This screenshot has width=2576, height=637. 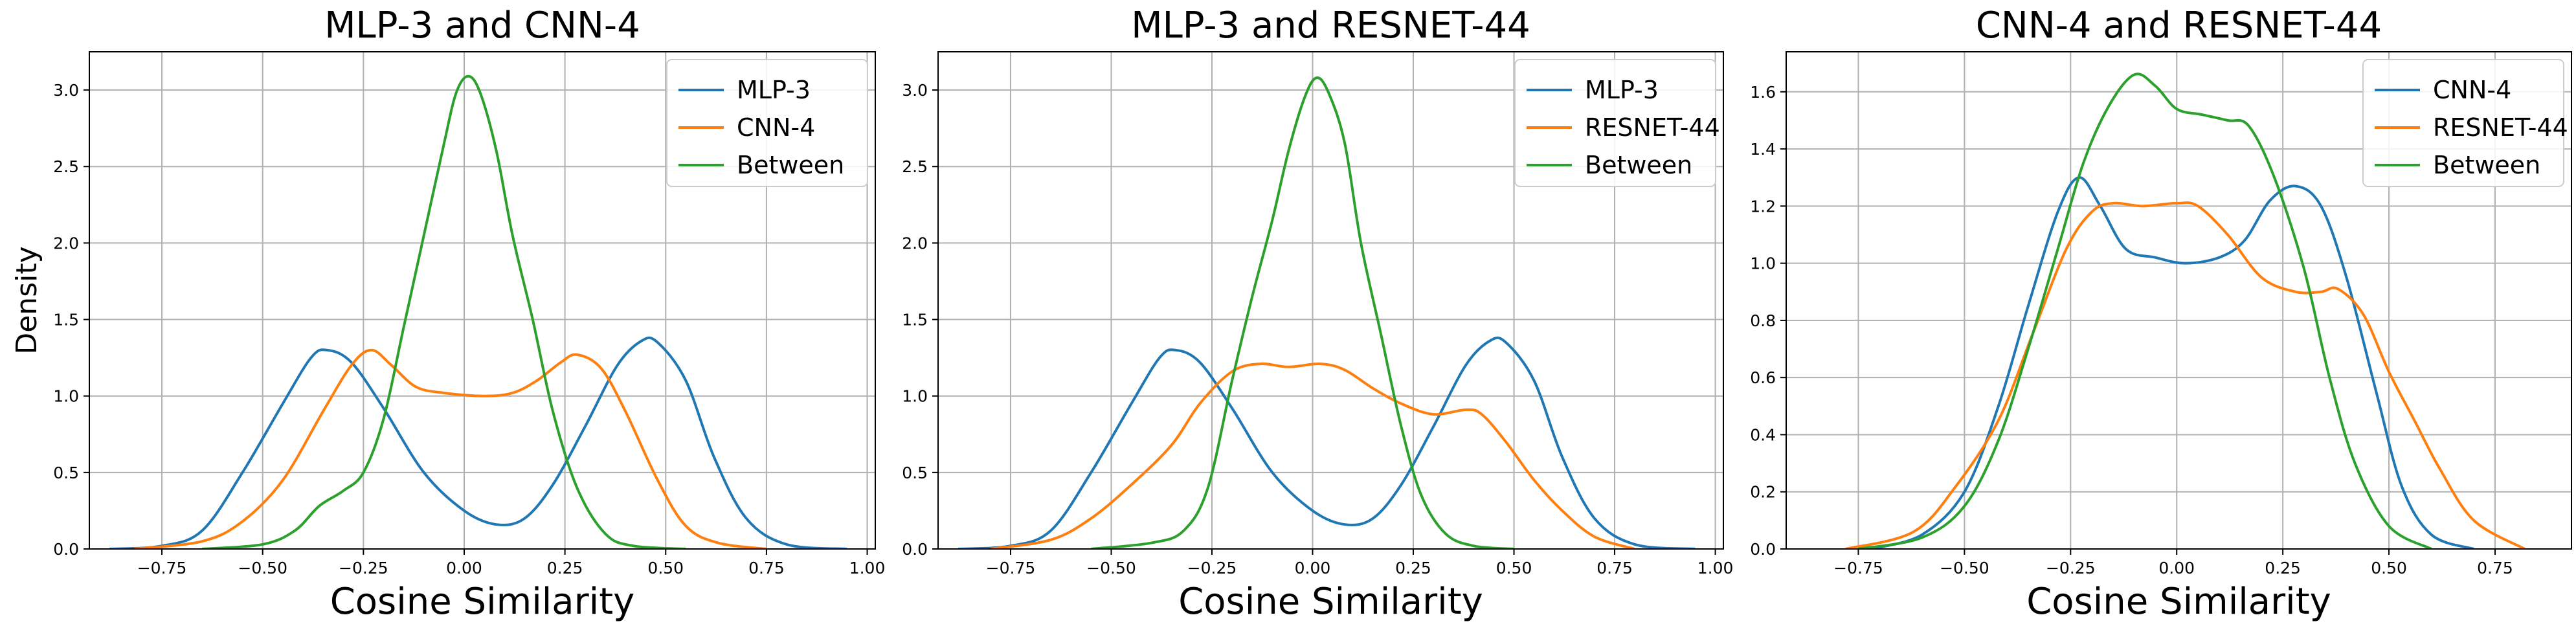 I want to click on chart-title: MLP-3 and RESNET-44, so click(x=1330, y=26).